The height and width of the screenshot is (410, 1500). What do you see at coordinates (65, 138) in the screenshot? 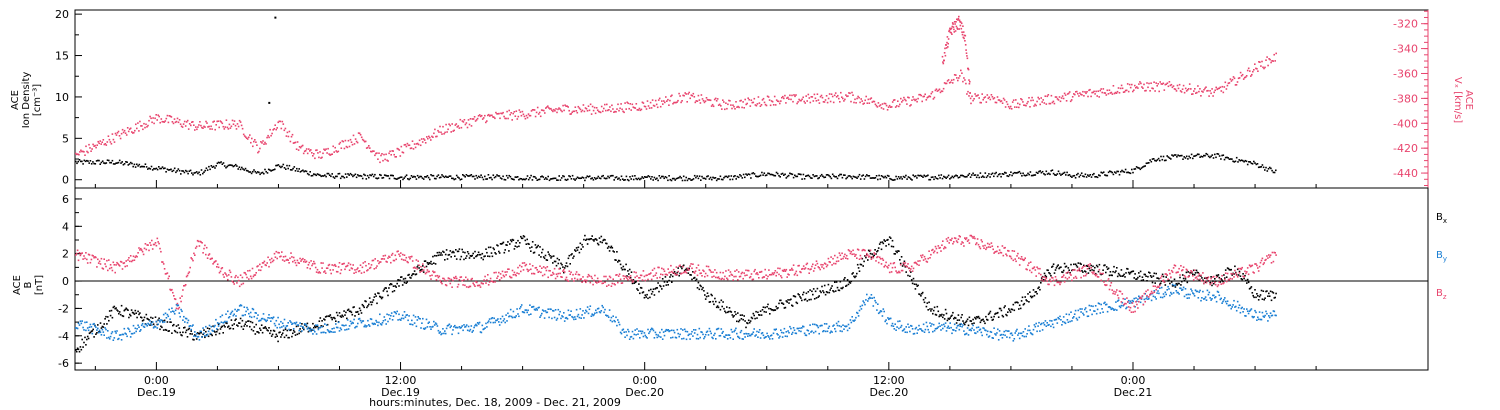
I see `density-tick-label: 5` at bounding box center [65, 138].